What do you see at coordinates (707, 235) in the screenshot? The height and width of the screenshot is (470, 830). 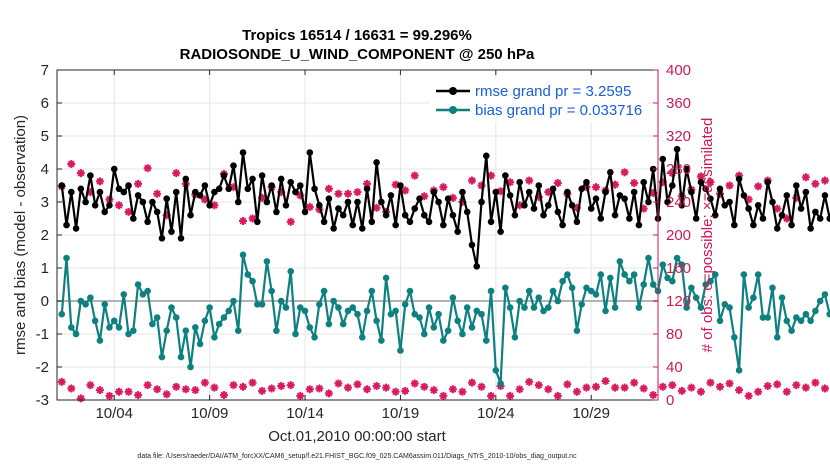 I see `y-axis-label-right: # of obs: o=possible; ×=assimilated` at bounding box center [707, 235].